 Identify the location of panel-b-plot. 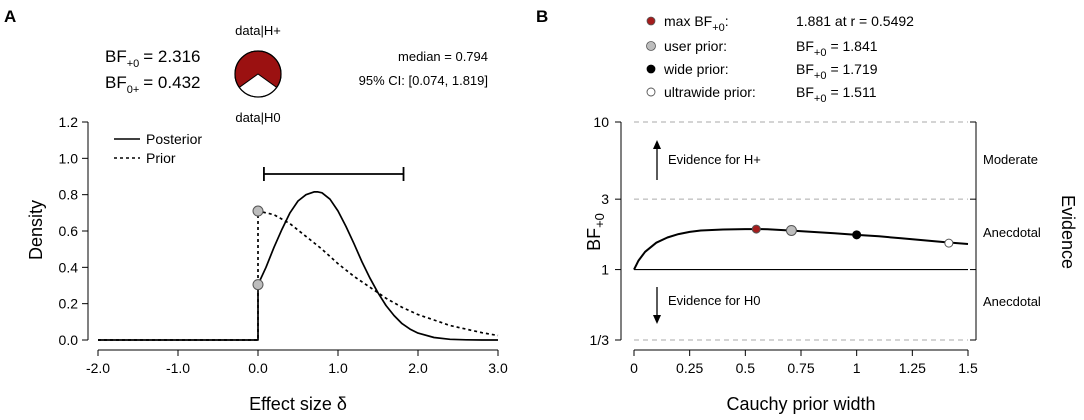
(801, 247).